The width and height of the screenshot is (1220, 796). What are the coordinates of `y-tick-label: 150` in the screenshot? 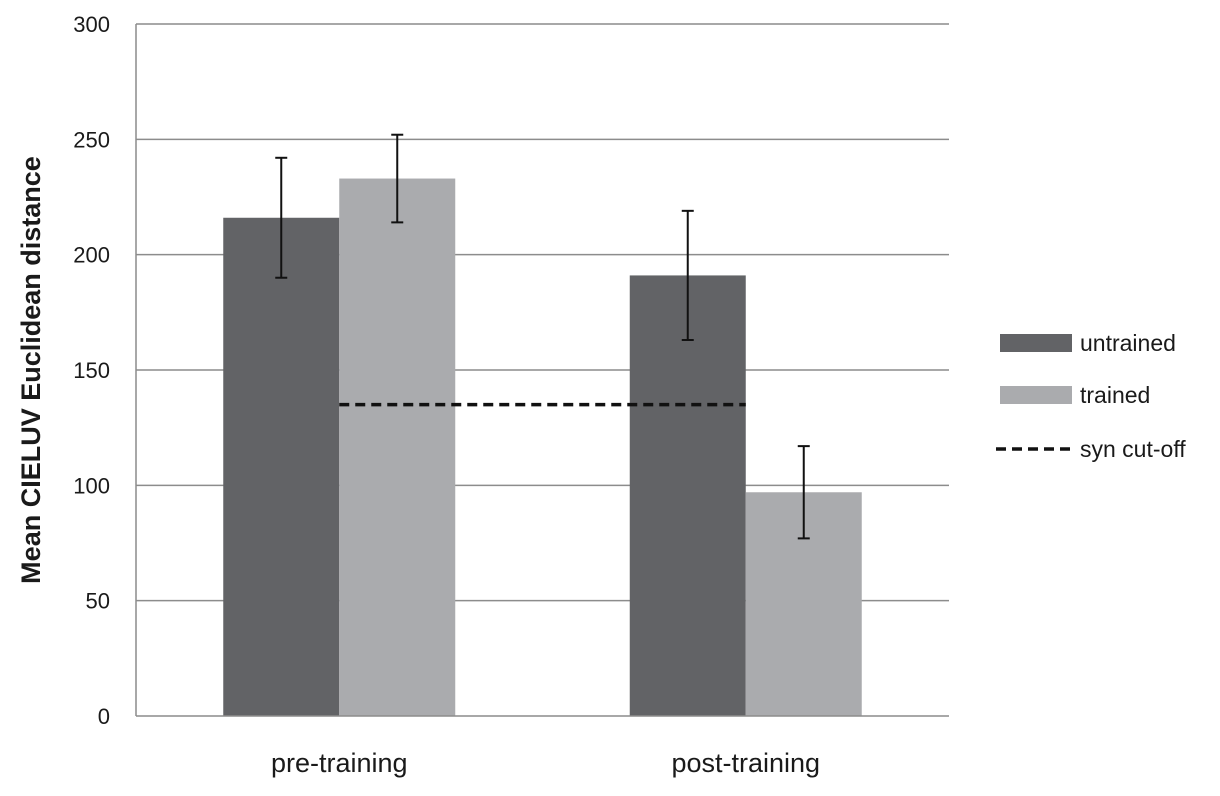 It's located at (91, 370).